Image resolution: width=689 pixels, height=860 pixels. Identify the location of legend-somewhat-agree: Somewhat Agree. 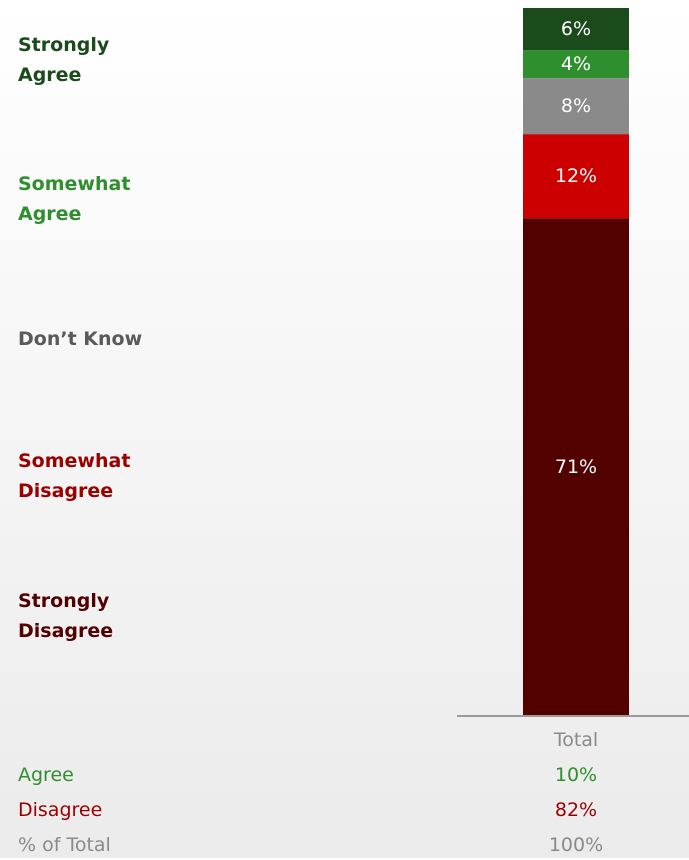
(74, 199).